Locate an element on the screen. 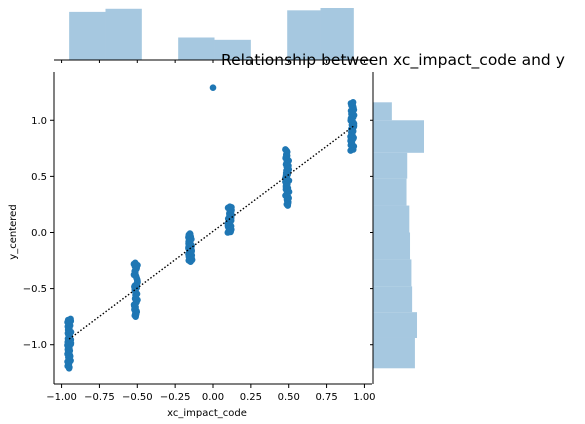 The image size is (585, 424). x-tick-label: 0.00 is located at coordinates (213, 397).